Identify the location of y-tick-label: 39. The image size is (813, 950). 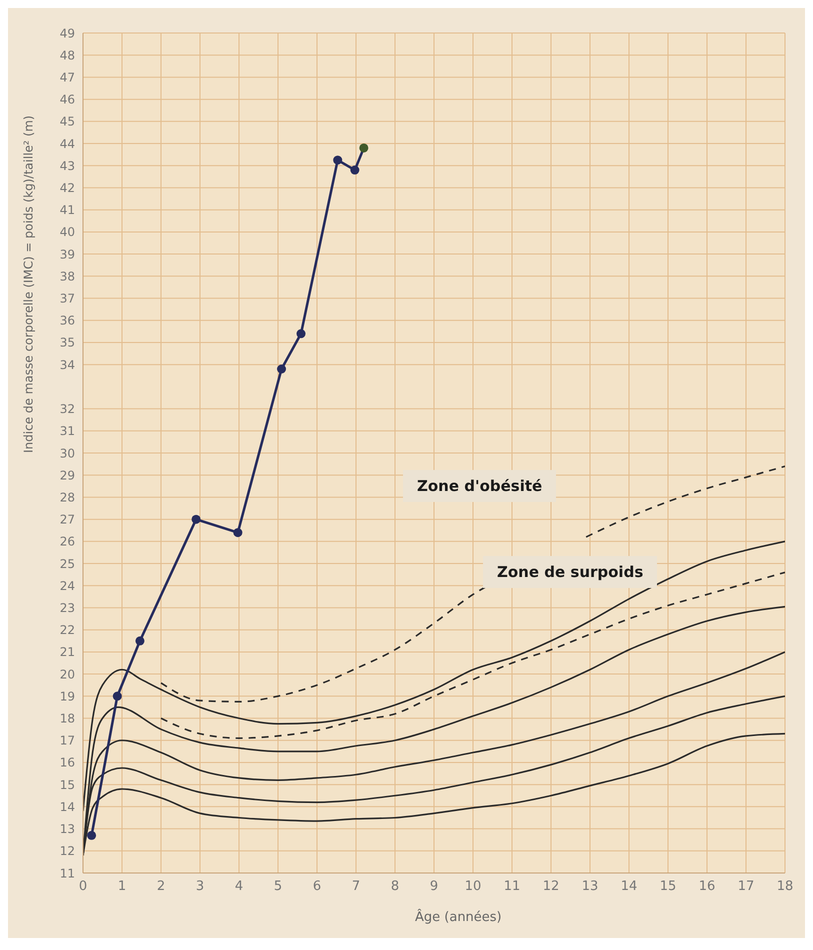
(67, 254).